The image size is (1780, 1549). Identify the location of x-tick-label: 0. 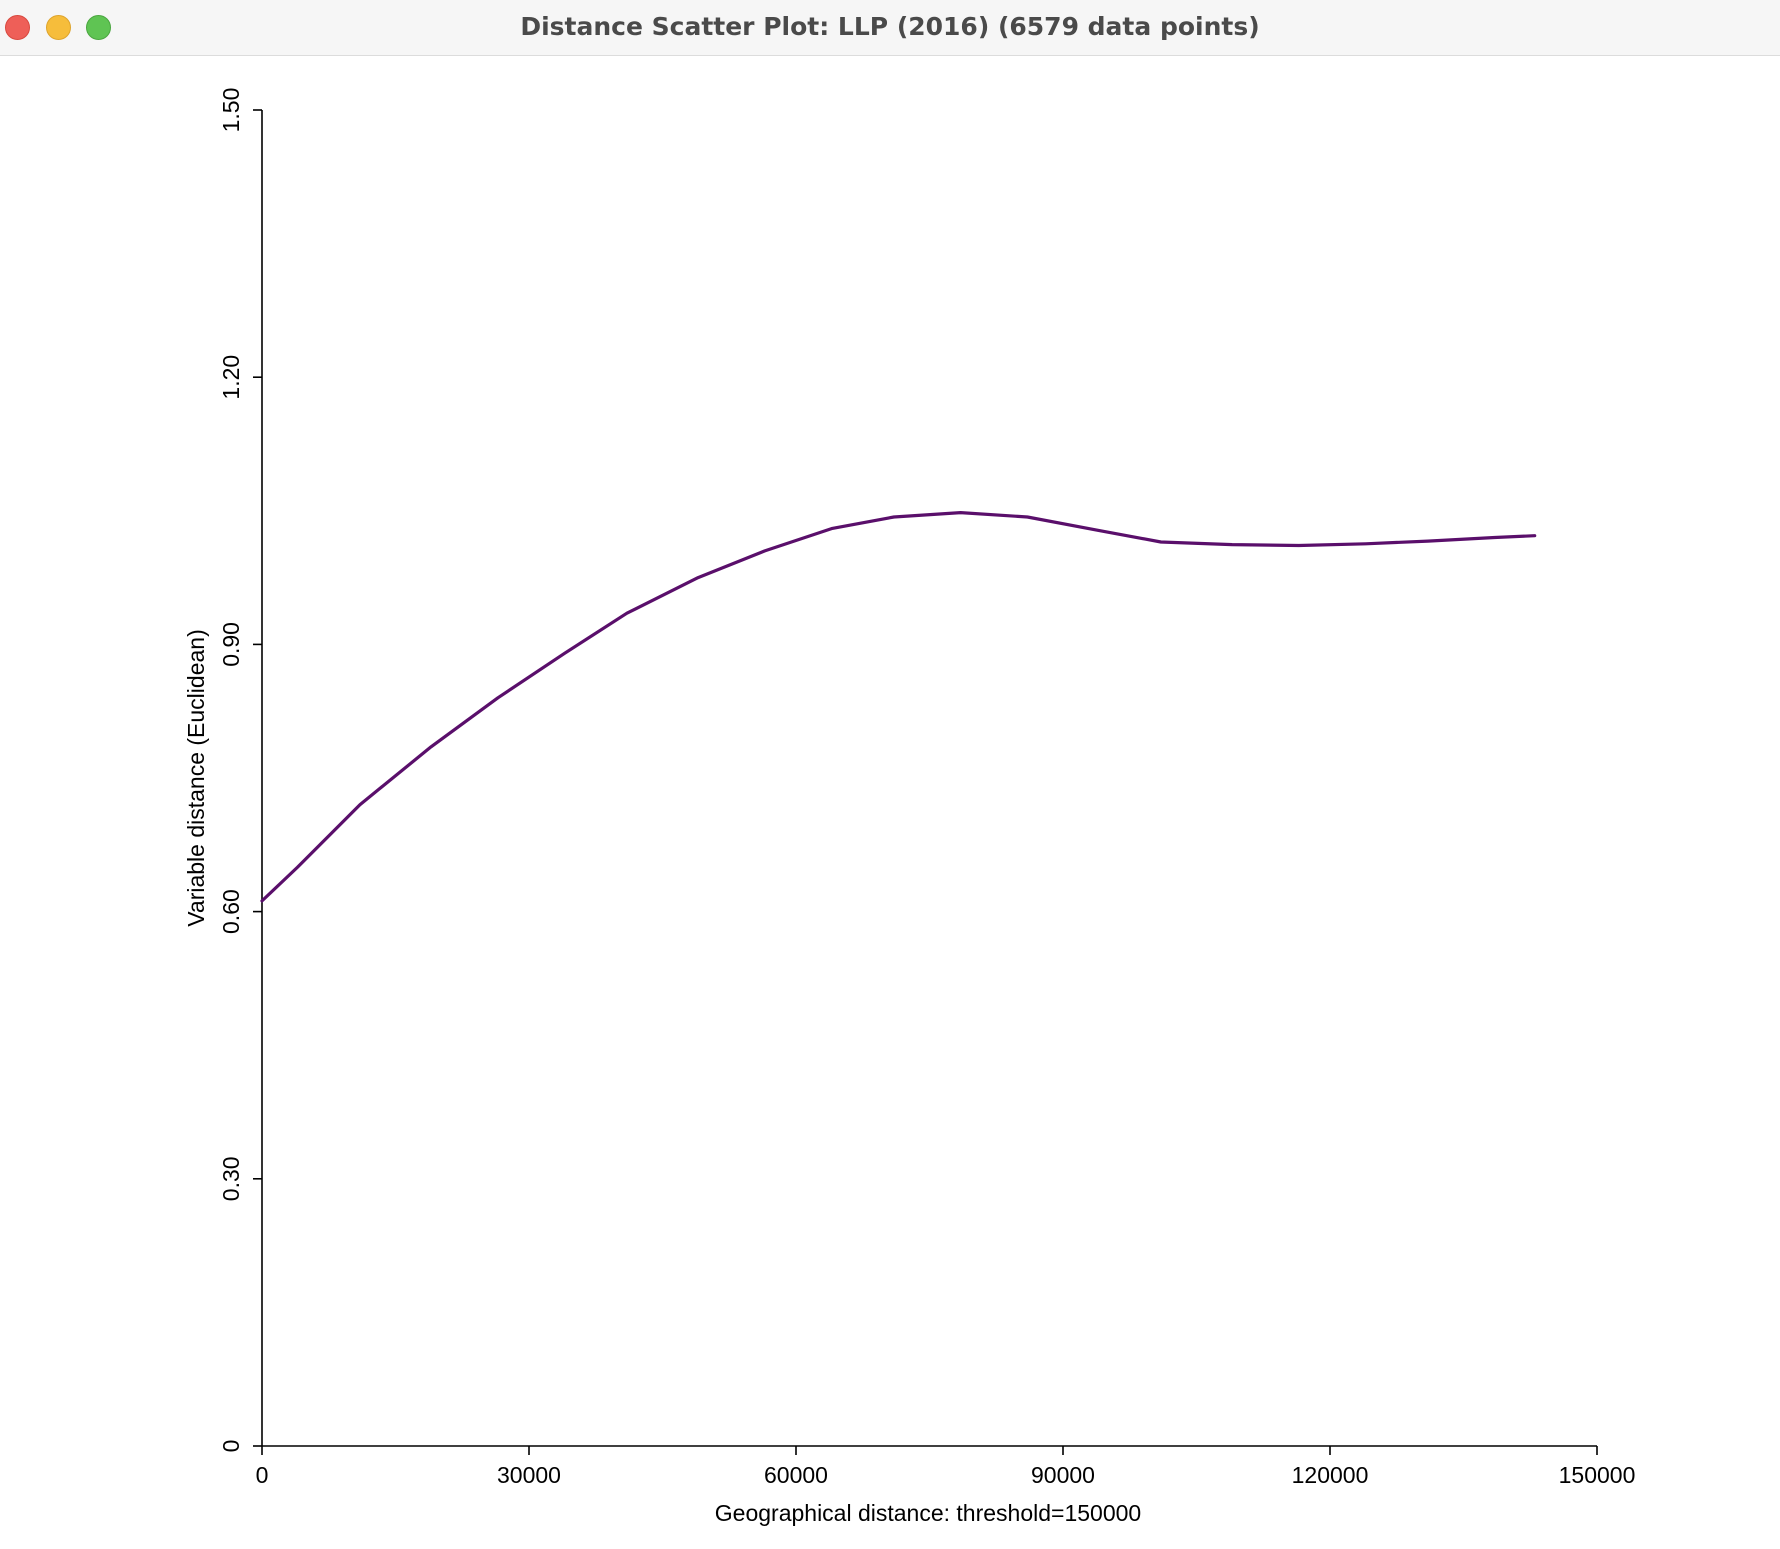
(262, 1475).